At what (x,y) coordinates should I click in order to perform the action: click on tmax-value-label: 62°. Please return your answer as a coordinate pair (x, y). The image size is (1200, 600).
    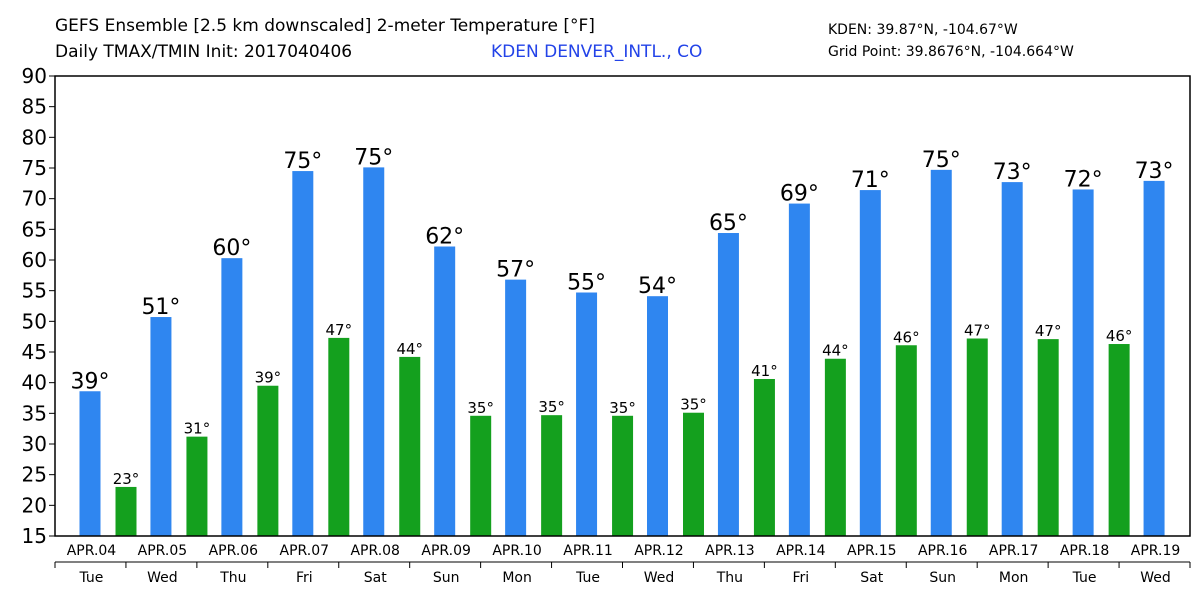
    Looking at the image, I should click on (444, 237).